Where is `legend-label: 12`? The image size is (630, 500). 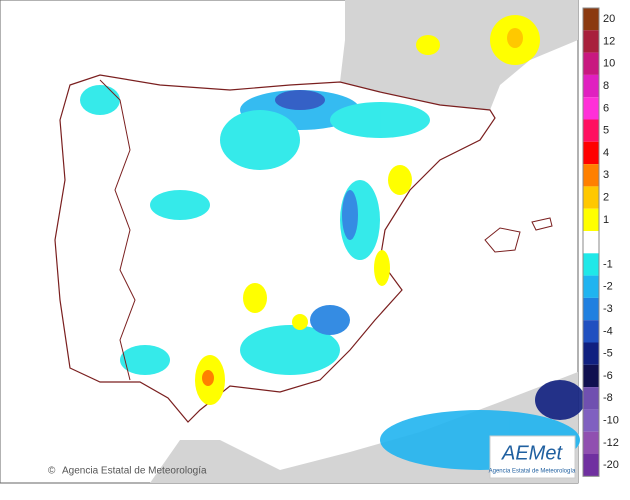 legend-label: 12 is located at coordinates (609, 41).